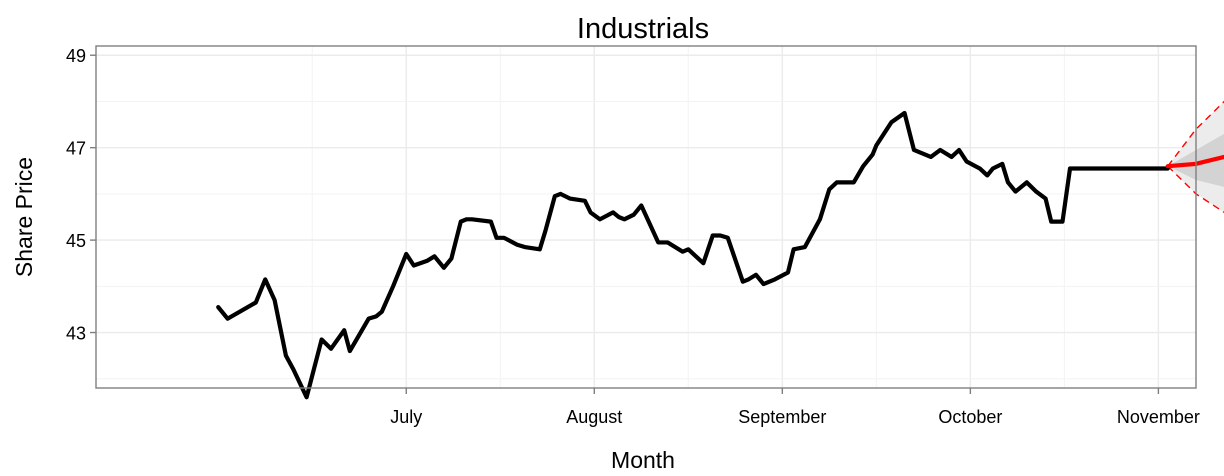  Describe the element at coordinates (643, 460) in the screenshot. I see `x-axis-title: Month` at that location.